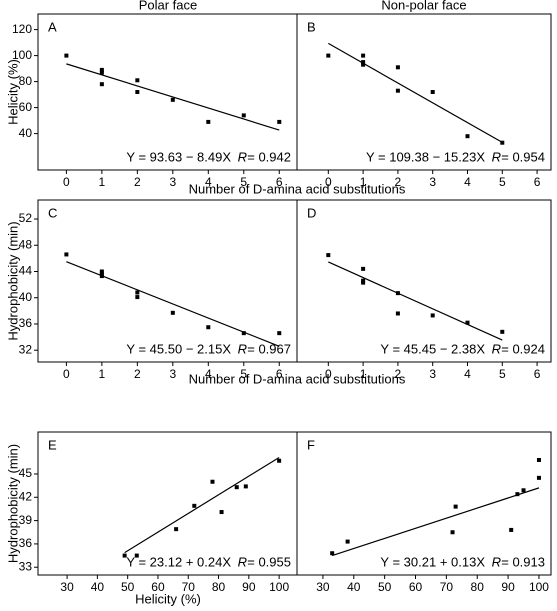 Image resolution: width=557 pixels, height=611 pixels. Describe the element at coordinates (26, 349) in the screenshot. I see `y-tick-label: 32` at that location.